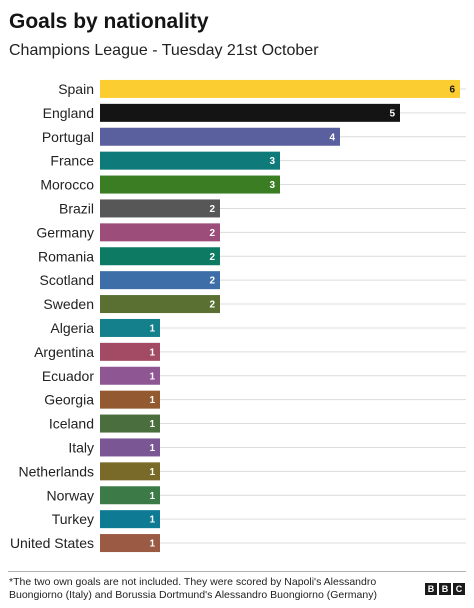  What do you see at coordinates (52, 543) in the screenshot?
I see `category-label: United States` at bounding box center [52, 543].